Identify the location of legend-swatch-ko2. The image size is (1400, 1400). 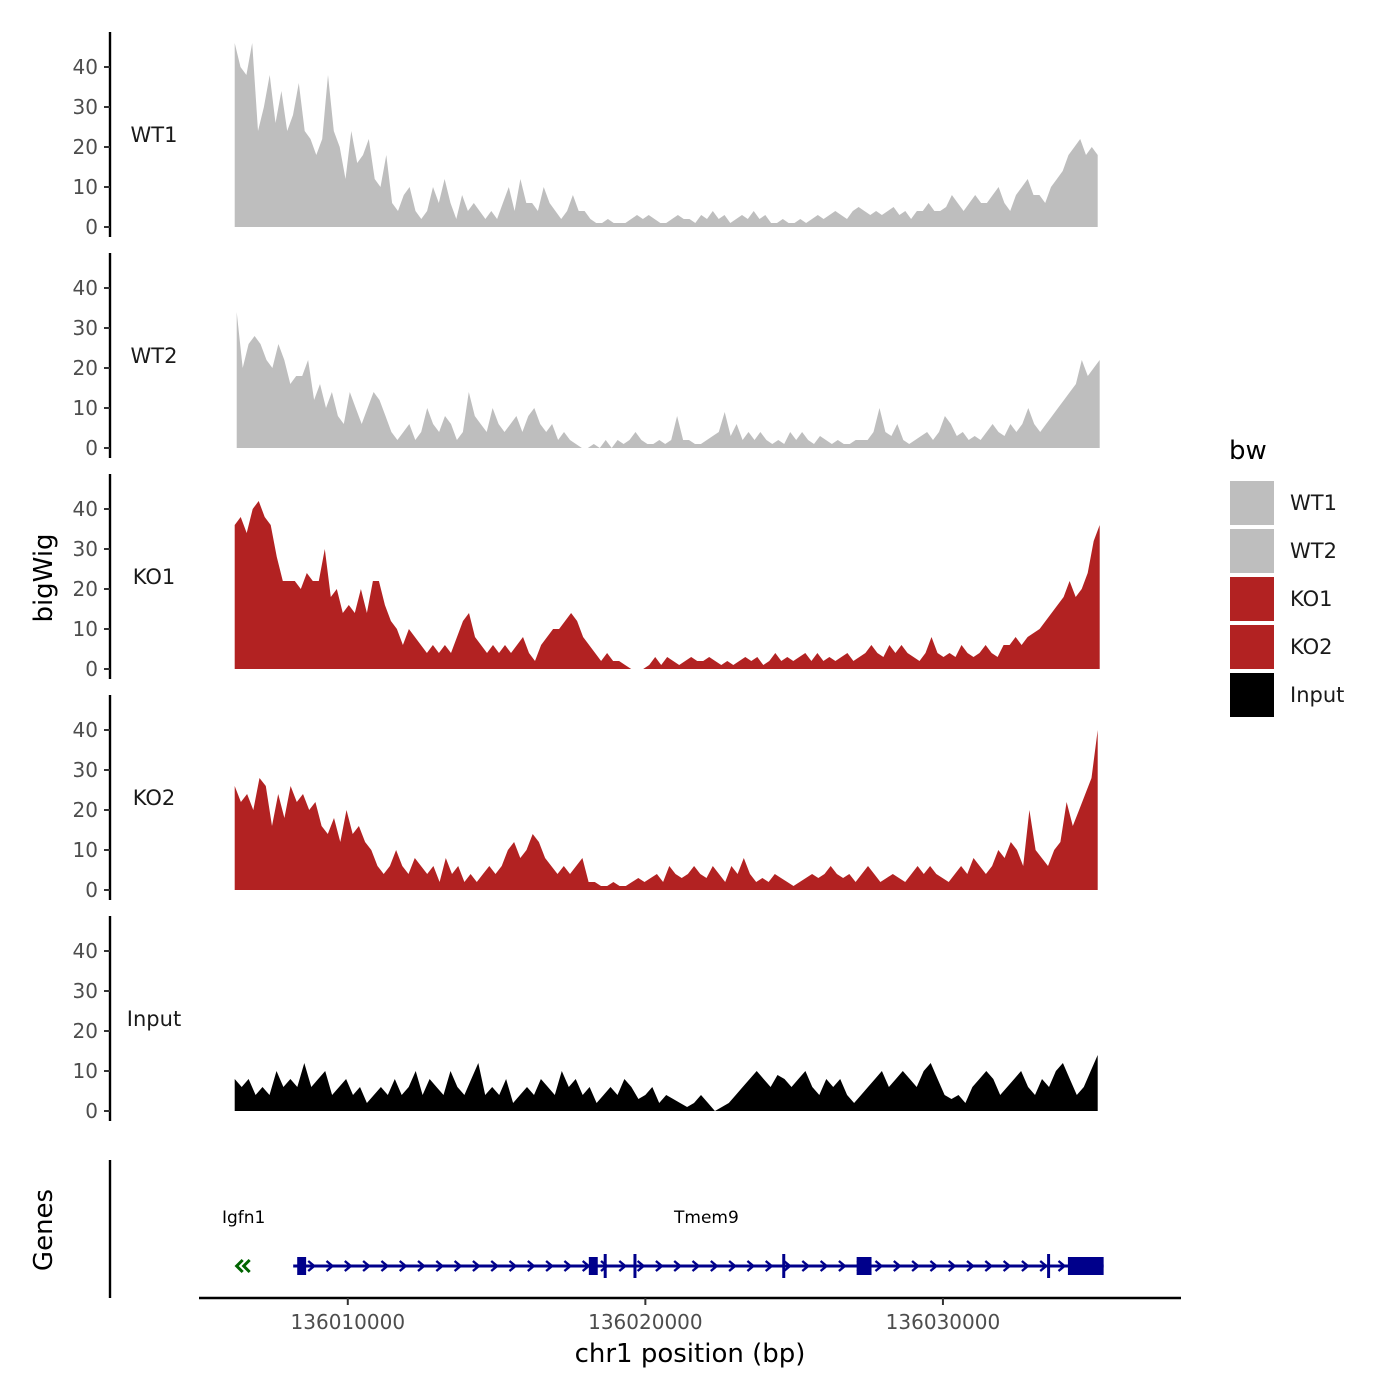
(1252, 647).